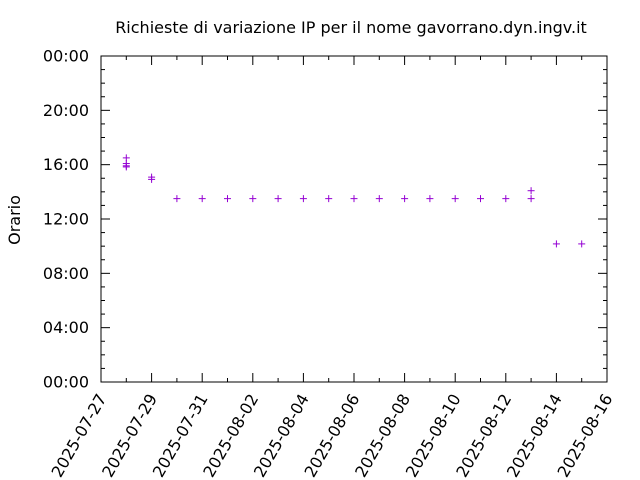 The width and height of the screenshot is (640, 480). I want to click on y-tick-labels: 00:00 04:00 08:00 12:00 16:00 20:00 00:00, so click(66, 219).